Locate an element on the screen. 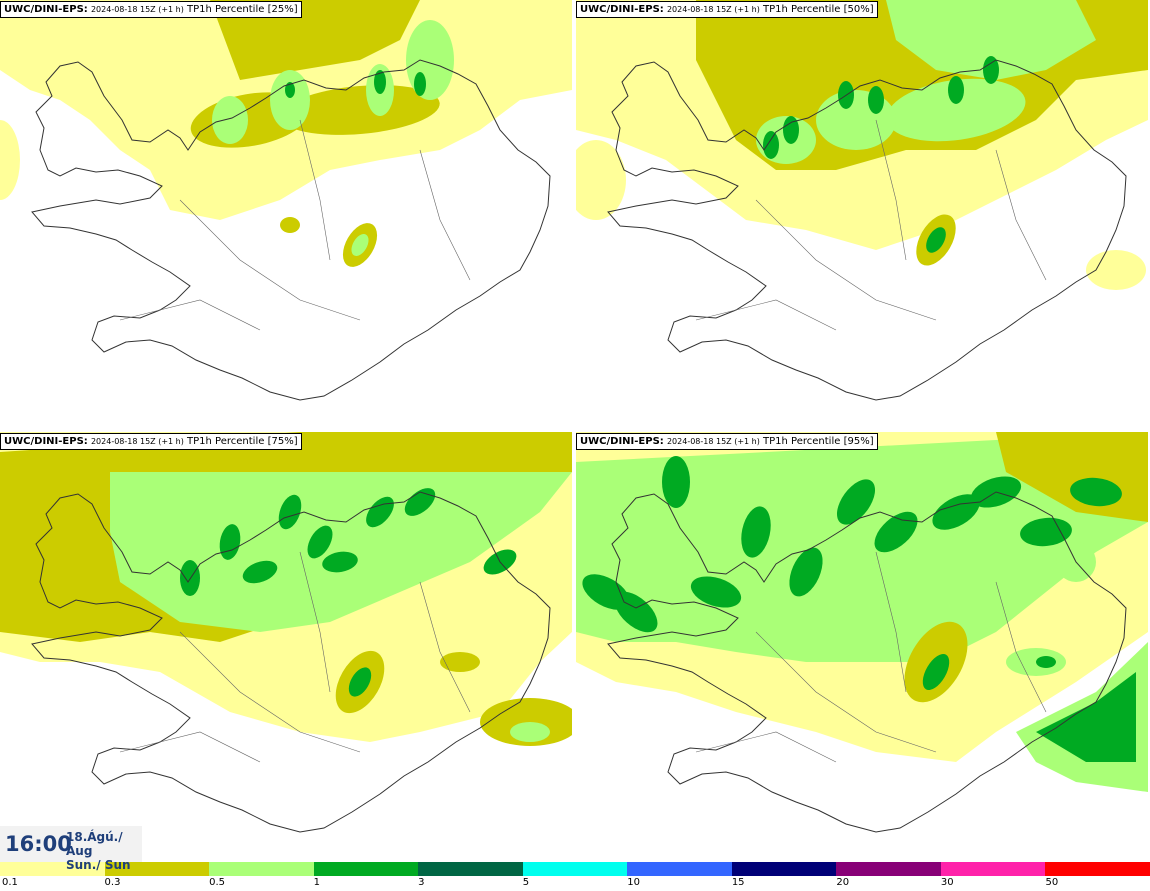 The image size is (1150, 891). colorbar-tick-label: 10 is located at coordinates (633, 882).